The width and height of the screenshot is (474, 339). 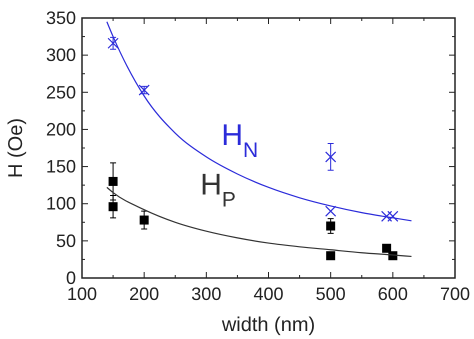 I want to click on y-tick-label: 50, so click(x=66, y=240).